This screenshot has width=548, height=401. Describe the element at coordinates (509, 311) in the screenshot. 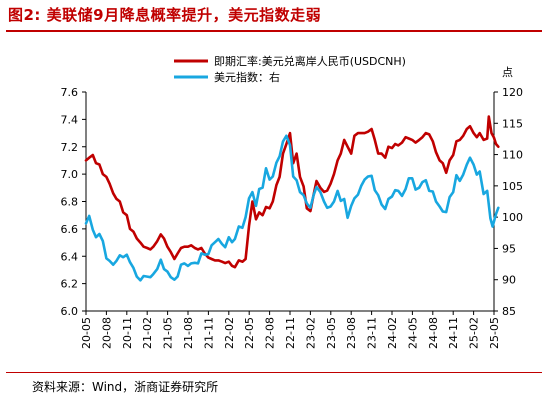

I see `right-y-tick-label: 85` at that location.